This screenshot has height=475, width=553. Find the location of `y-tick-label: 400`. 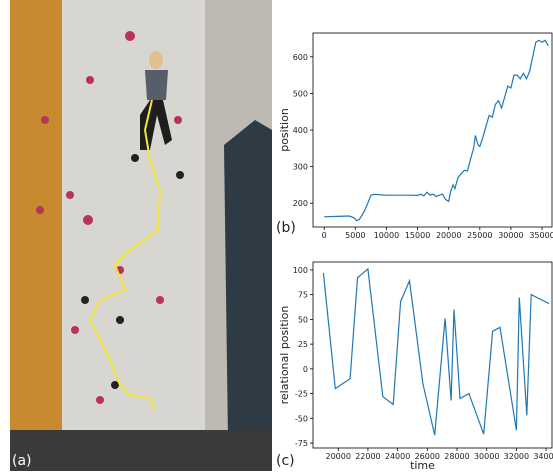

y-tick-label: 400 is located at coordinates (300, 130).